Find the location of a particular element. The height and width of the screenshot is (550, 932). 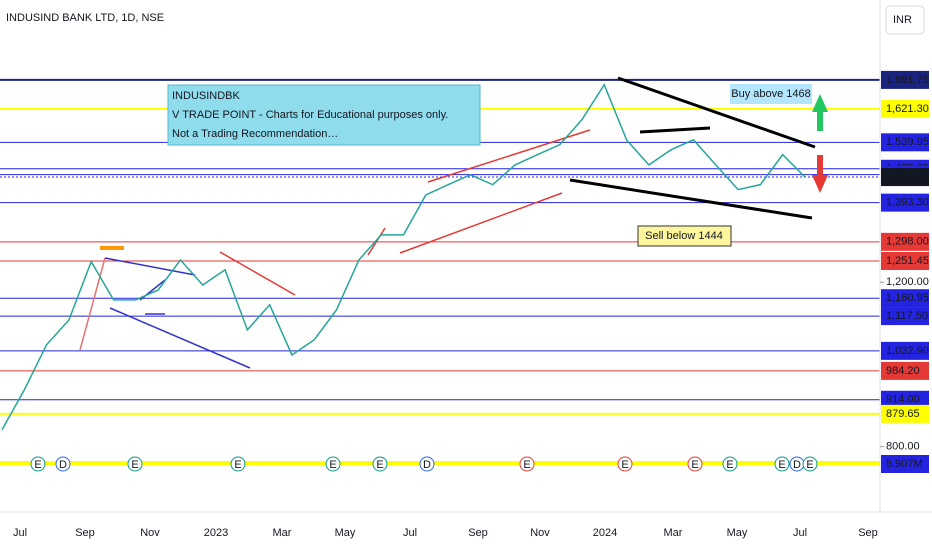

volume-tag is located at coordinates (905, 464).